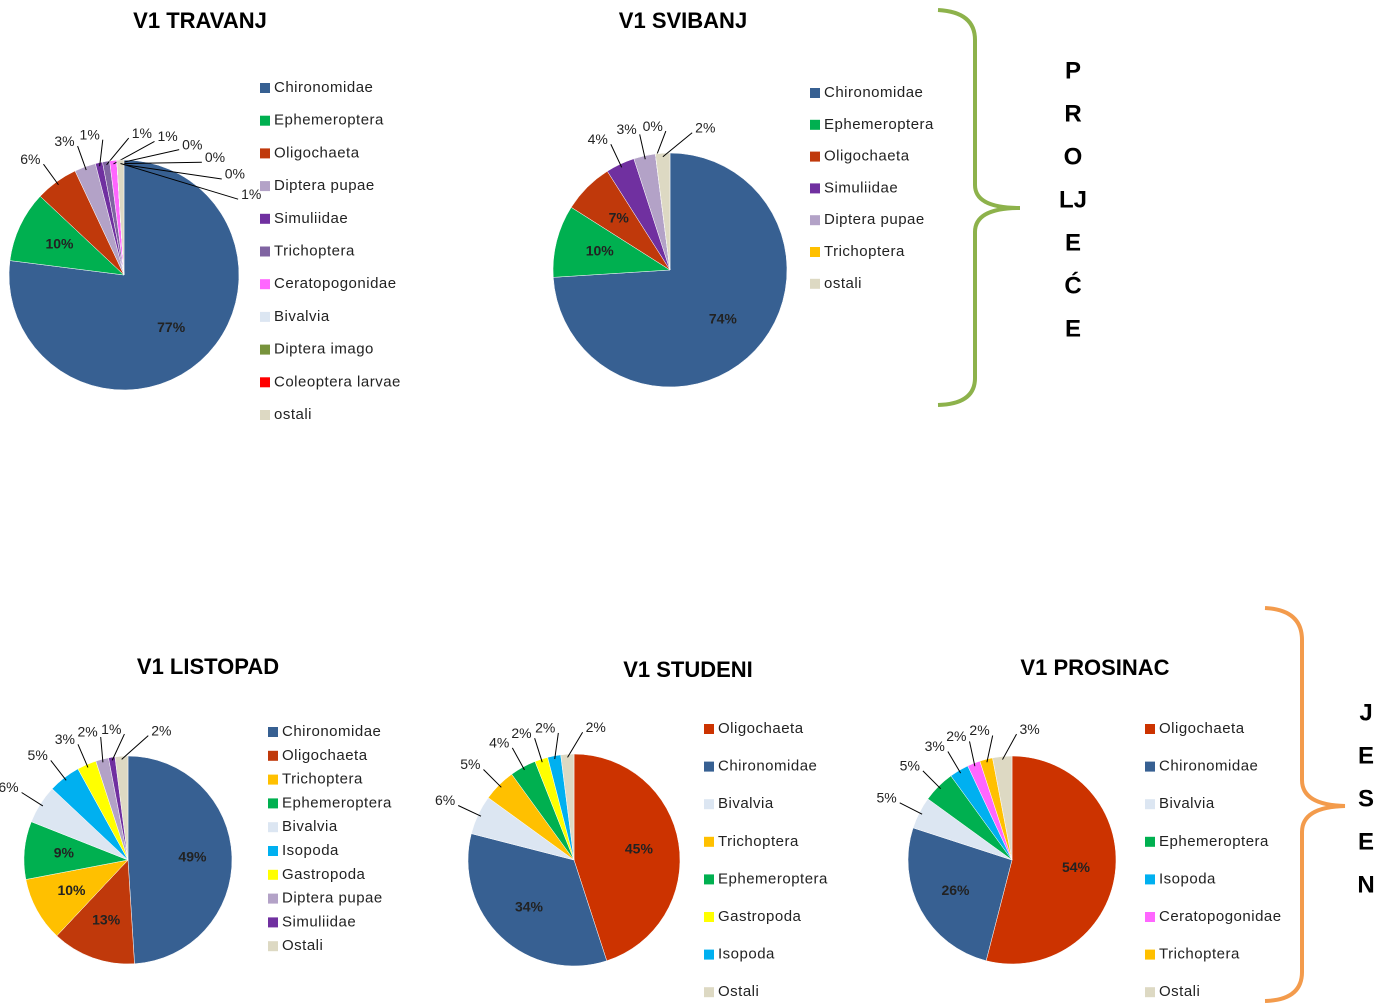 Image resolution: width=1397 pixels, height=1006 pixels. I want to click on brace-letter: R, so click(1072, 113).